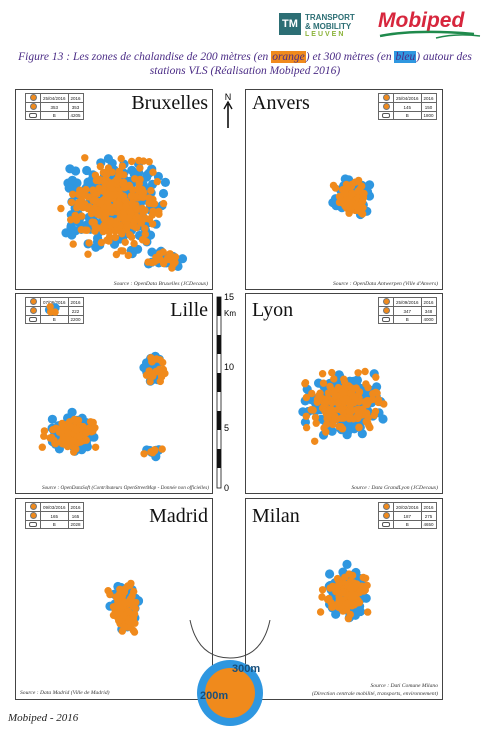 This screenshot has height=731, width=490. Describe the element at coordinates (325, 34) in the screenshot. I see `tm-logo-line3: LEUVEN` at that location.